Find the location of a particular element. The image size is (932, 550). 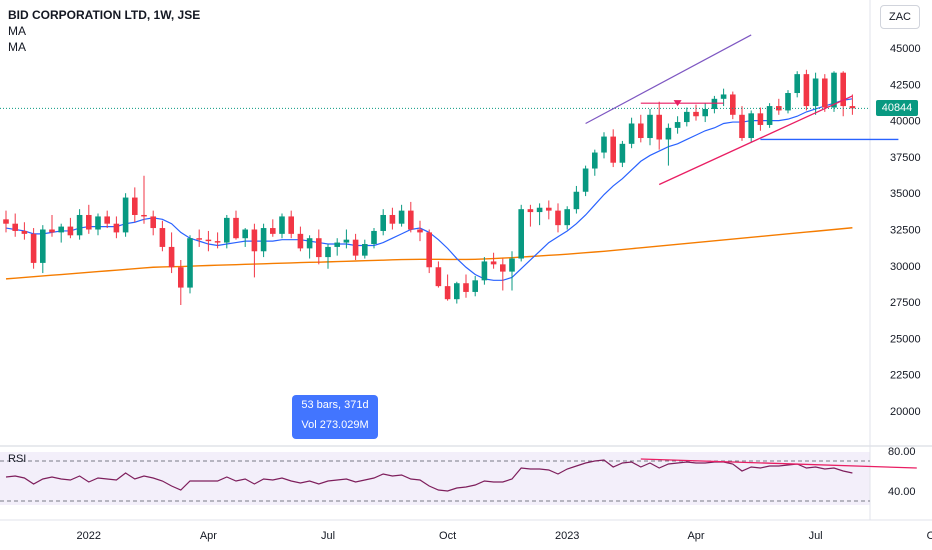

time-tick-label: Apr is located at coordinates (208, 536).